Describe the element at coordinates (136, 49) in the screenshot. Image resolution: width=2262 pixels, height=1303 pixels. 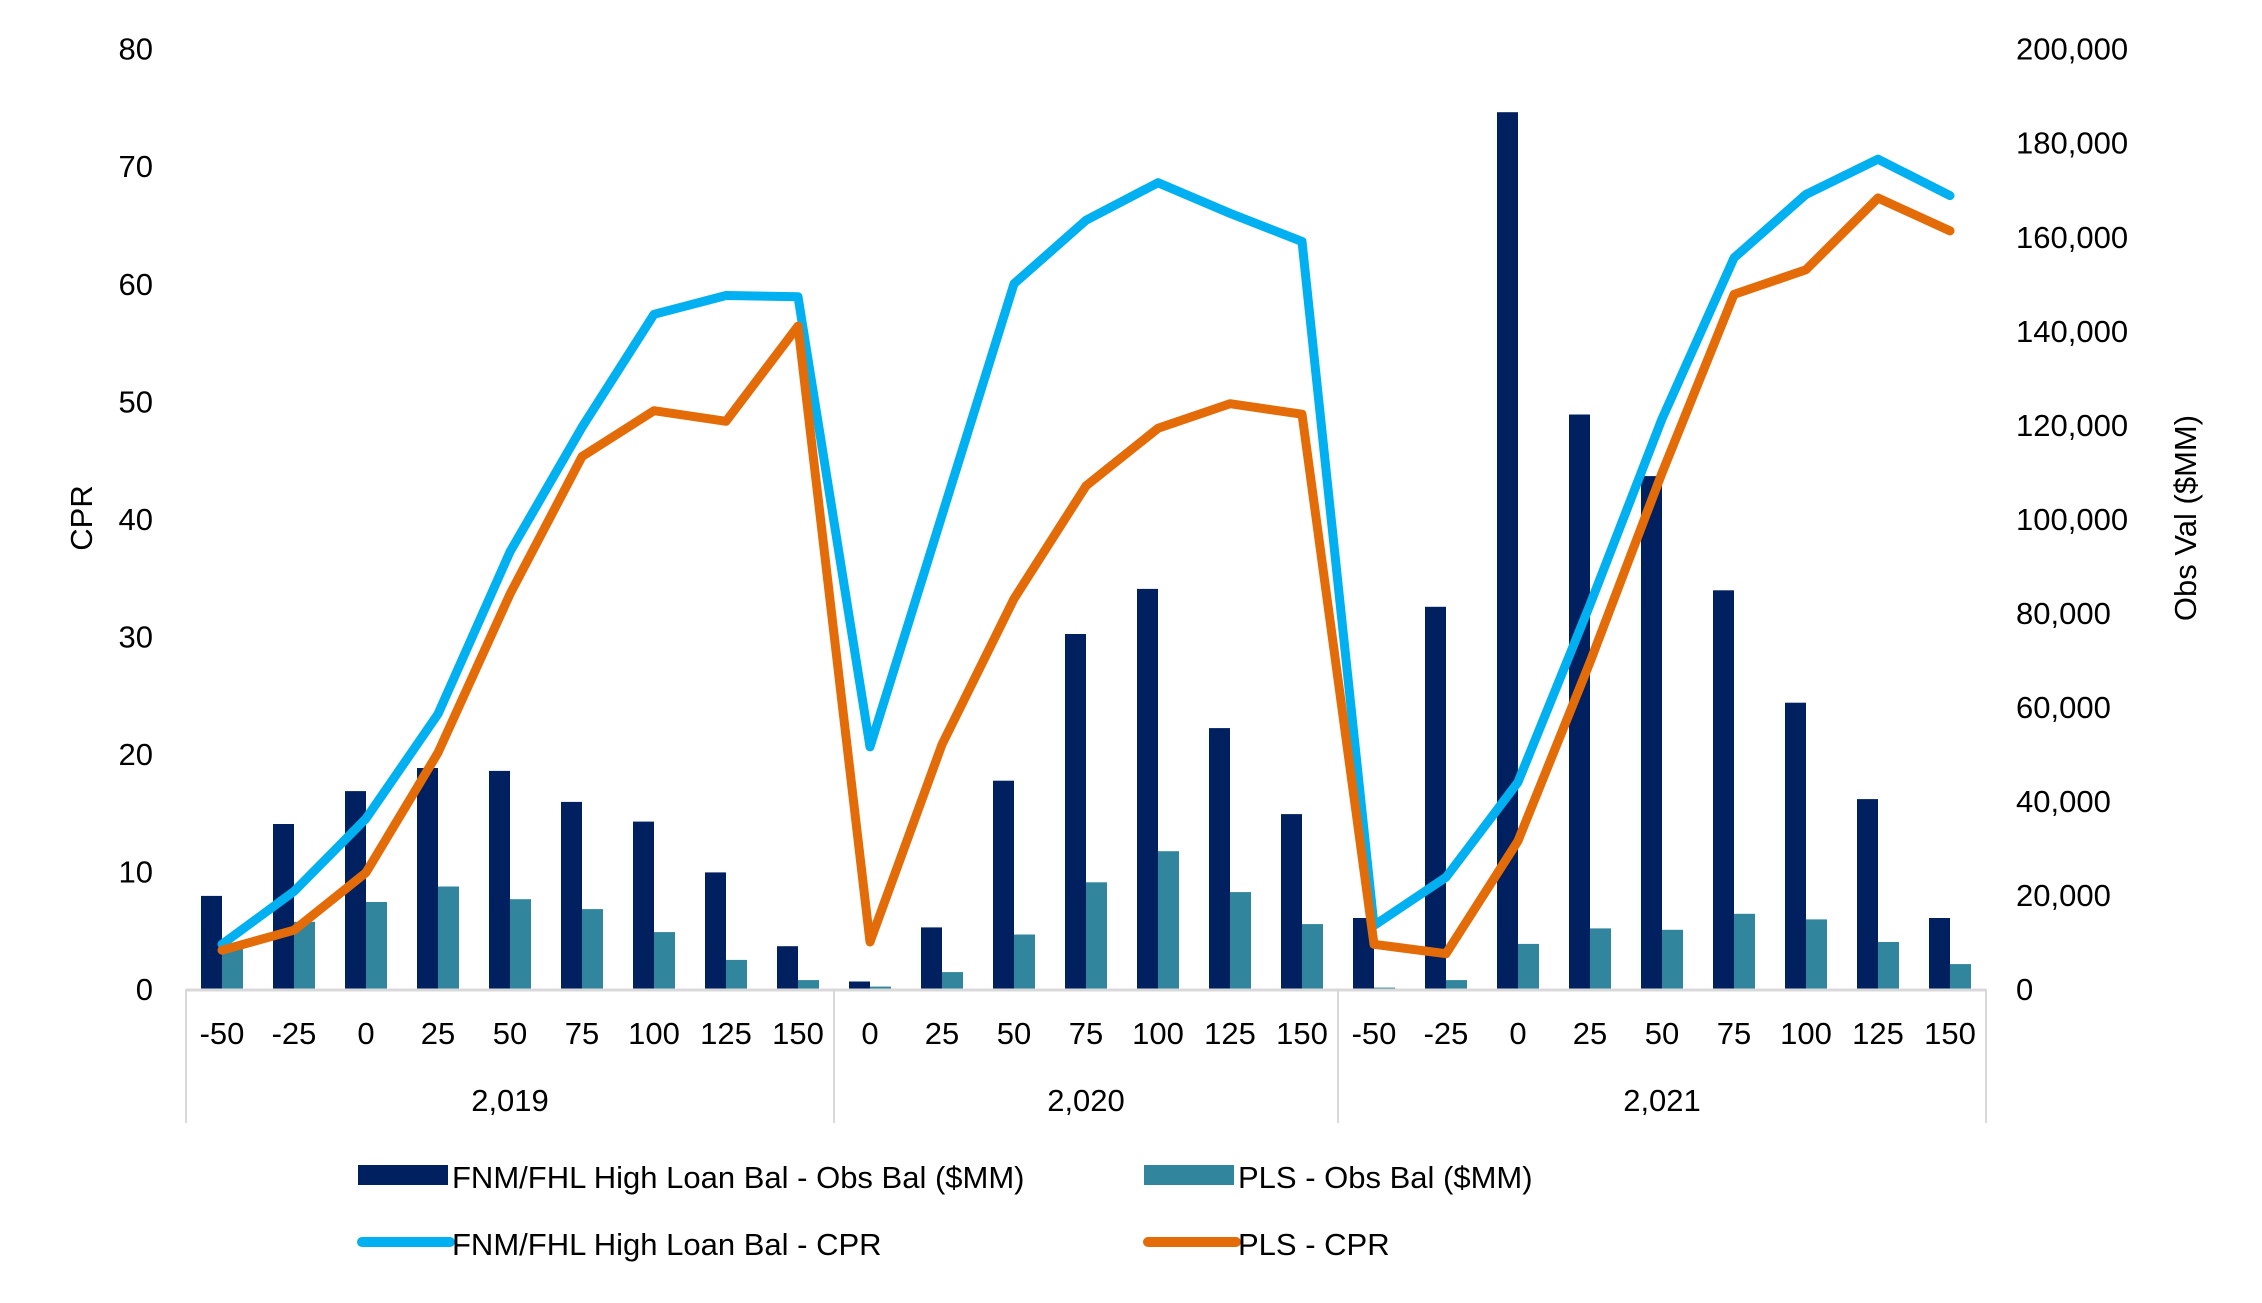
I see `left-axis-tick-label: 80` at that location.